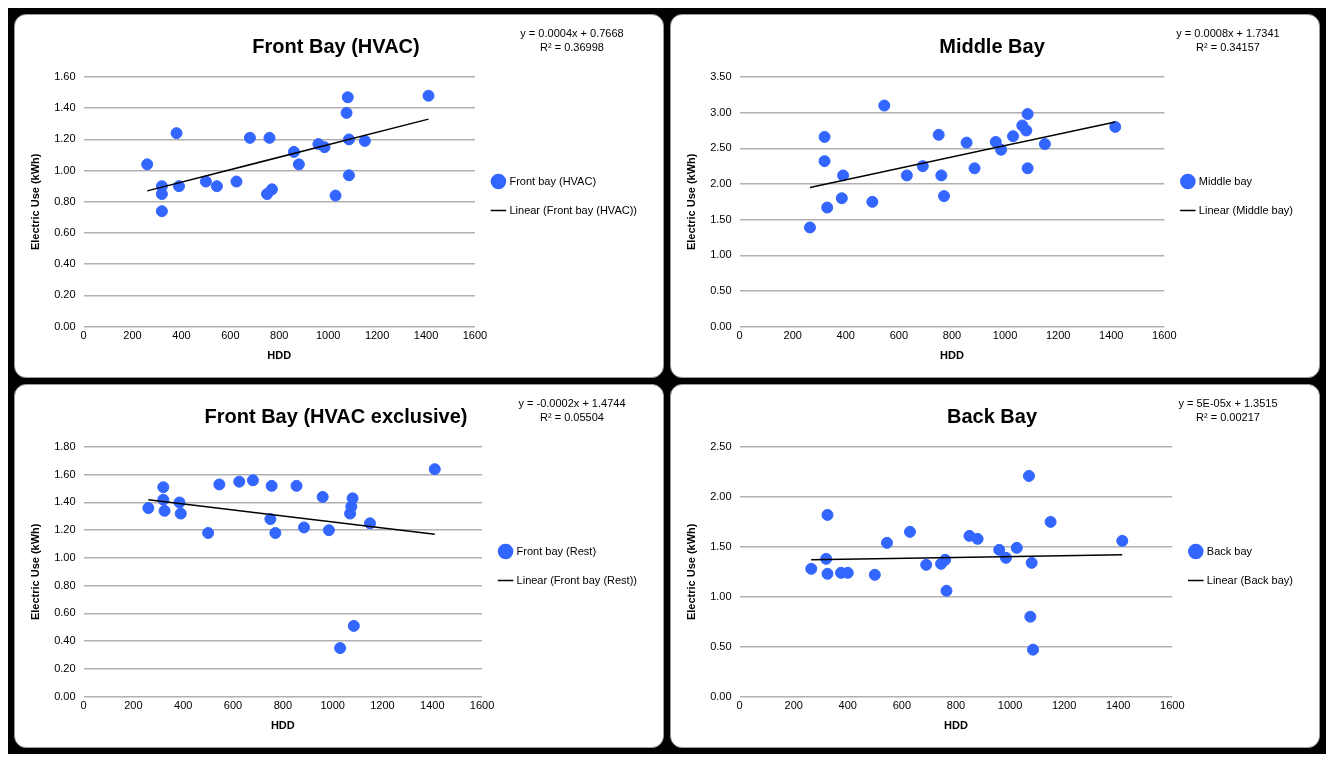  I want to click on legend-label: Front bay (Rest), so click(556, 550).